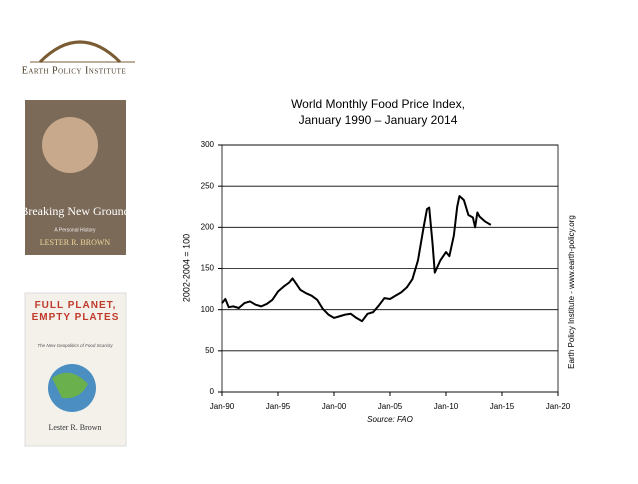  Describe the element at coordinates (390, 406) in the screenshot. I see `x-tick-label: Jan-05` at that location.